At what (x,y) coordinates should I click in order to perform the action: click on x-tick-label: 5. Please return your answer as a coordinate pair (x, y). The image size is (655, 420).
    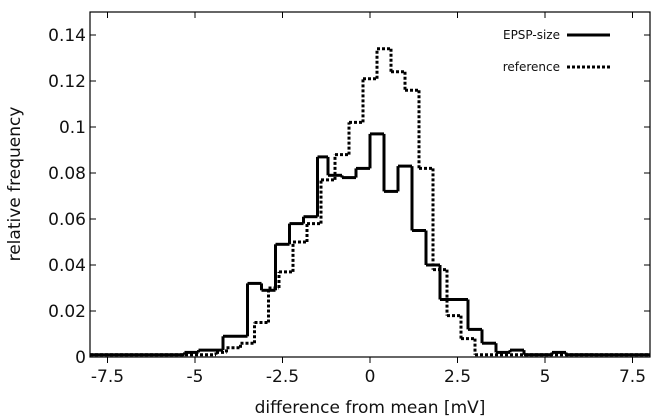
    Looking at the image, I should click on (545, 377).